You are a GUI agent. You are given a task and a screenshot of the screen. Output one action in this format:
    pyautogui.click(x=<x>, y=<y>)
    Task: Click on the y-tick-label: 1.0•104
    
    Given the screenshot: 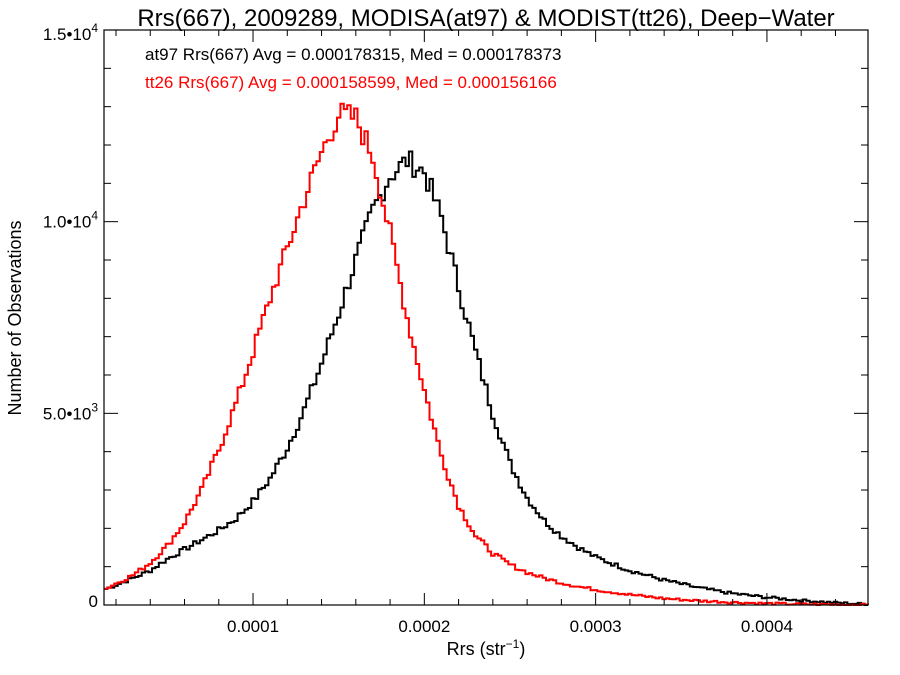 What is the action you would take?
    pyautogui.click(x=71, y=220)
    